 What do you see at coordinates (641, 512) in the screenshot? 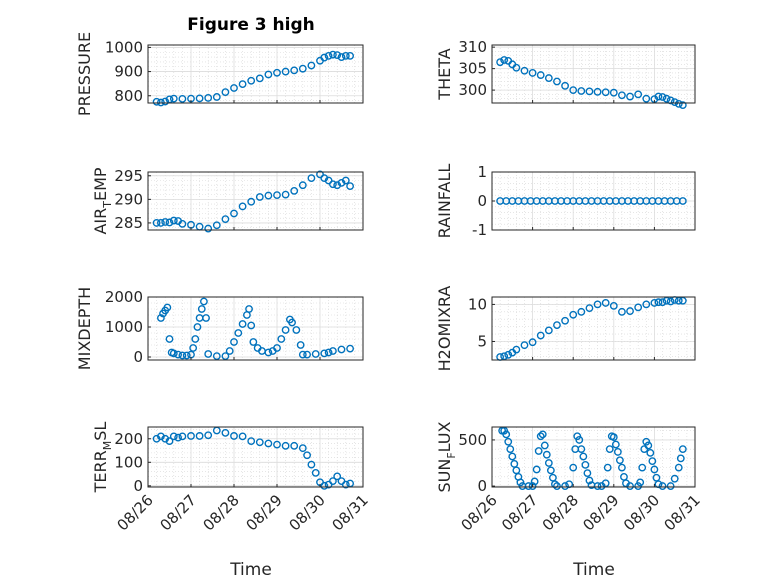
I see `x-tick-label: 08/30` at bounding box center [641, 512].